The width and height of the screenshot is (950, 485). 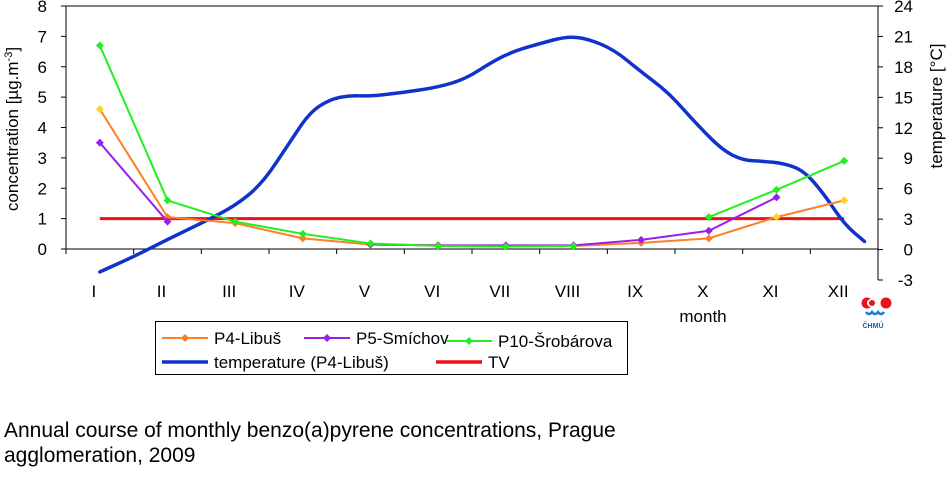 What do you see at coordinates (635, 291) in the screenshot?
I see `x-tick-label: IX` at bounding box center [635, 291].